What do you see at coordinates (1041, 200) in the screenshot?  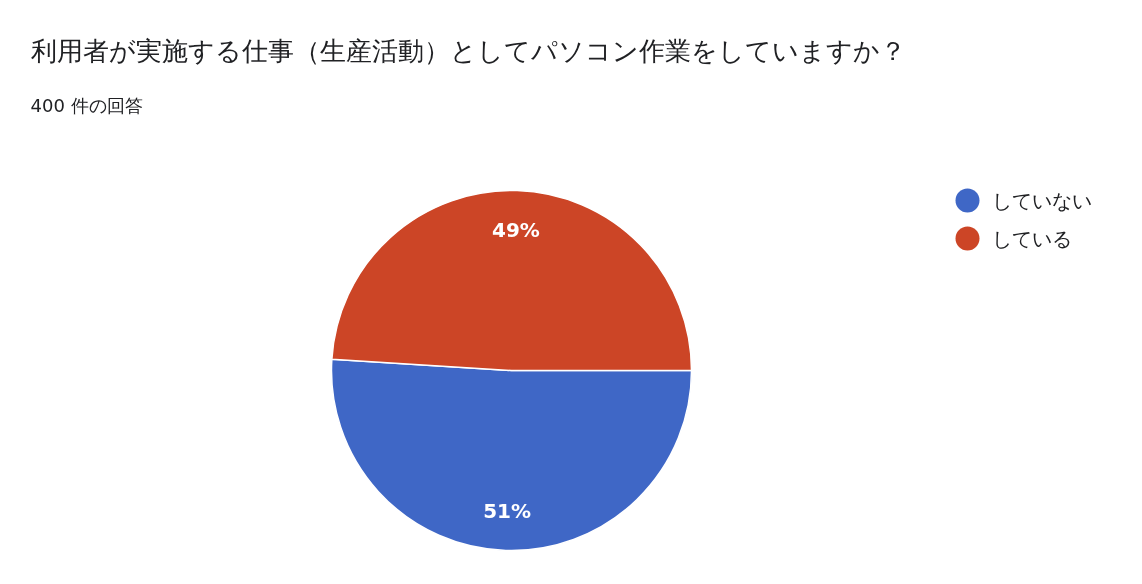 I see `legend-label: していない` at bounding box center [1041, 200].